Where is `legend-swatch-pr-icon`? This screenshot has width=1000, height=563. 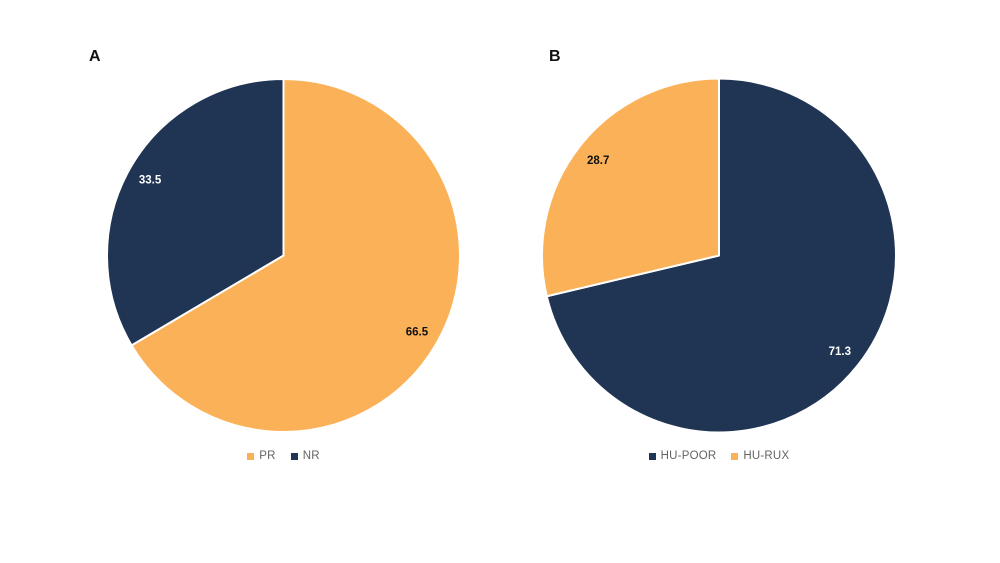 legend-swatch-pr-icon is located at coordinates (251, 456).